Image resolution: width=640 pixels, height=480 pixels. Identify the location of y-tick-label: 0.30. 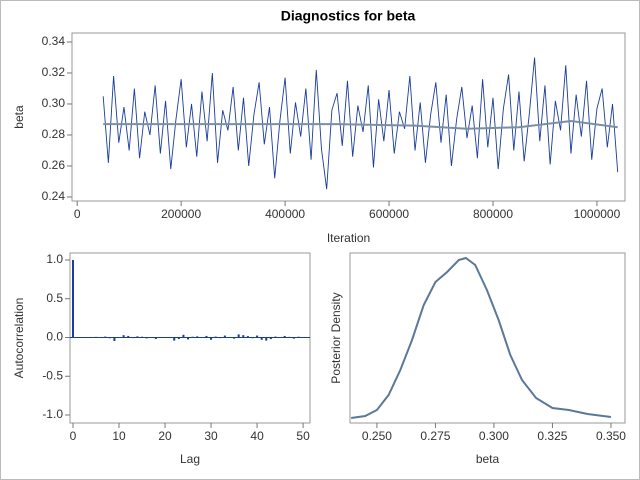
(54, 103).